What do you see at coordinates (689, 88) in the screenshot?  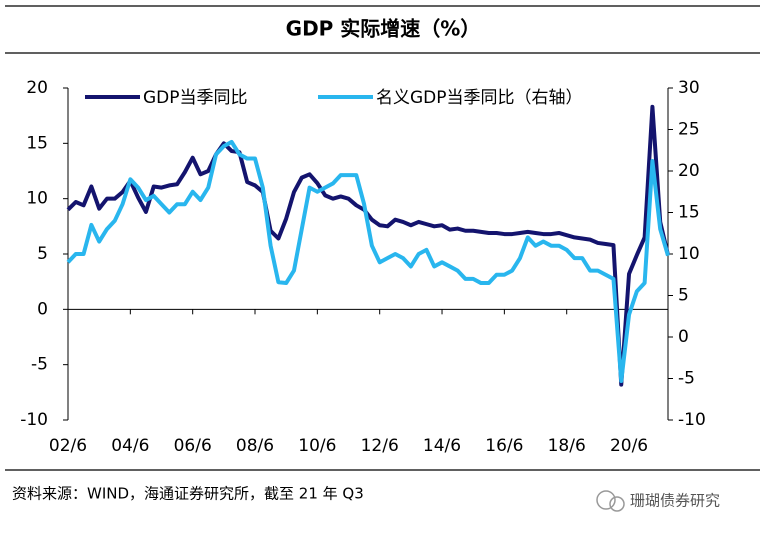 I see `y2-tick-label: 30` at bounding box center [689, 88].